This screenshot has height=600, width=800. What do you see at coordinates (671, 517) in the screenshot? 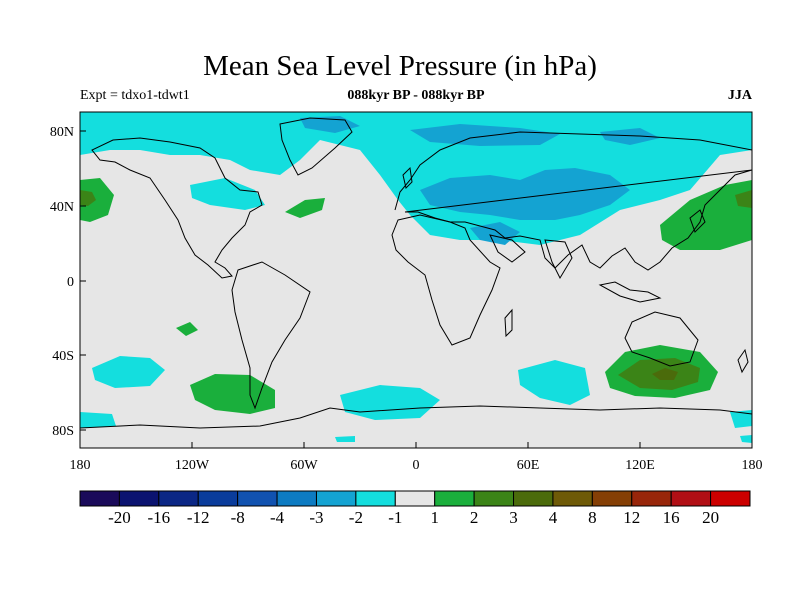
I see `colorbar-label: 16` at bounding box center [671, 517].